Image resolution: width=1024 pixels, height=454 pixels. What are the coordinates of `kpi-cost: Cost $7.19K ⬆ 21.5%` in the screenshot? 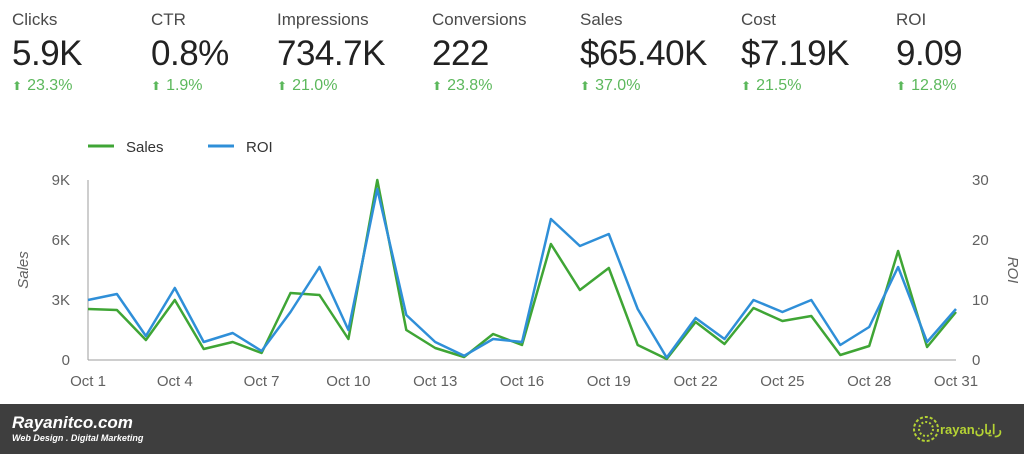 It's located at (795, 53).